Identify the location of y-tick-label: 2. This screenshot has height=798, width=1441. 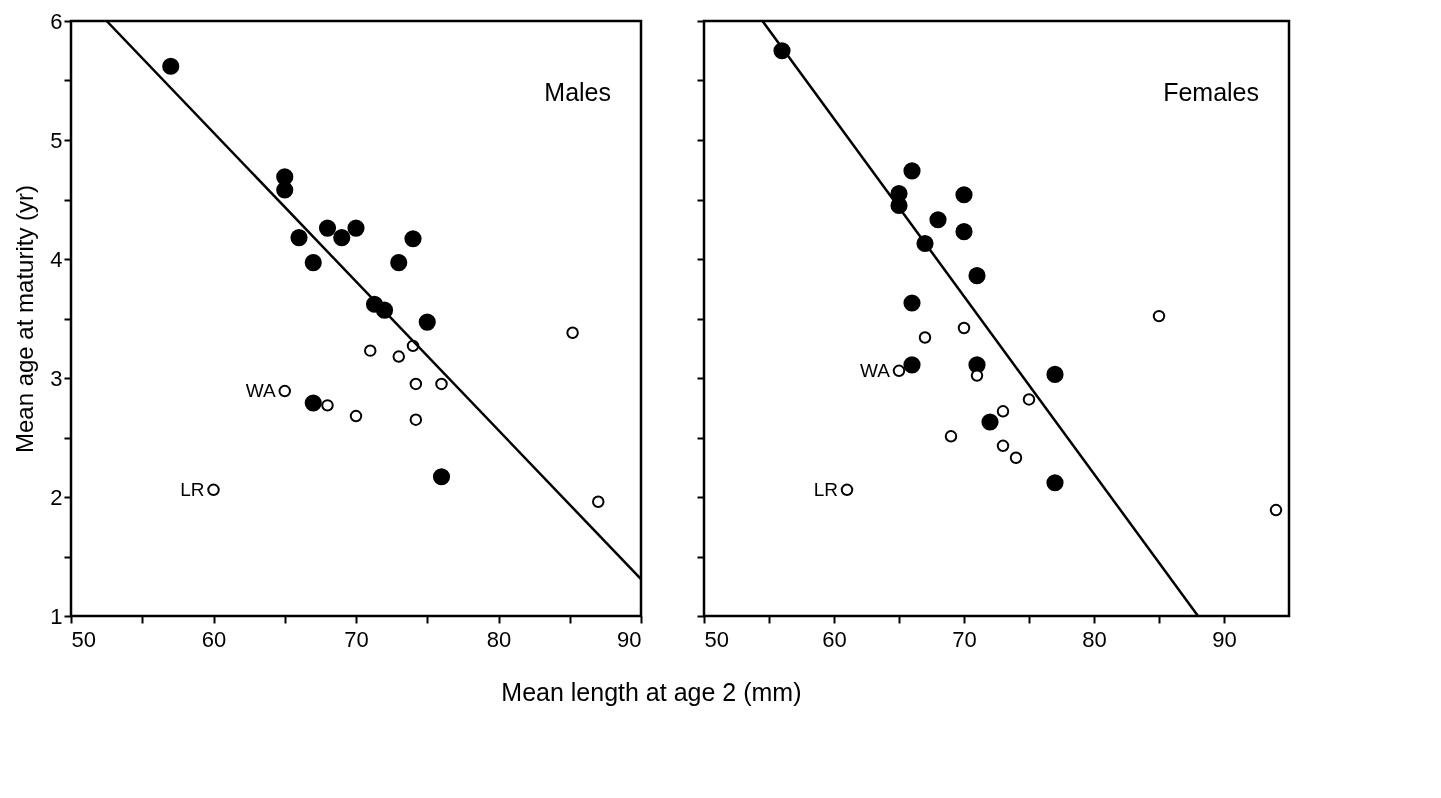
(56, 497).